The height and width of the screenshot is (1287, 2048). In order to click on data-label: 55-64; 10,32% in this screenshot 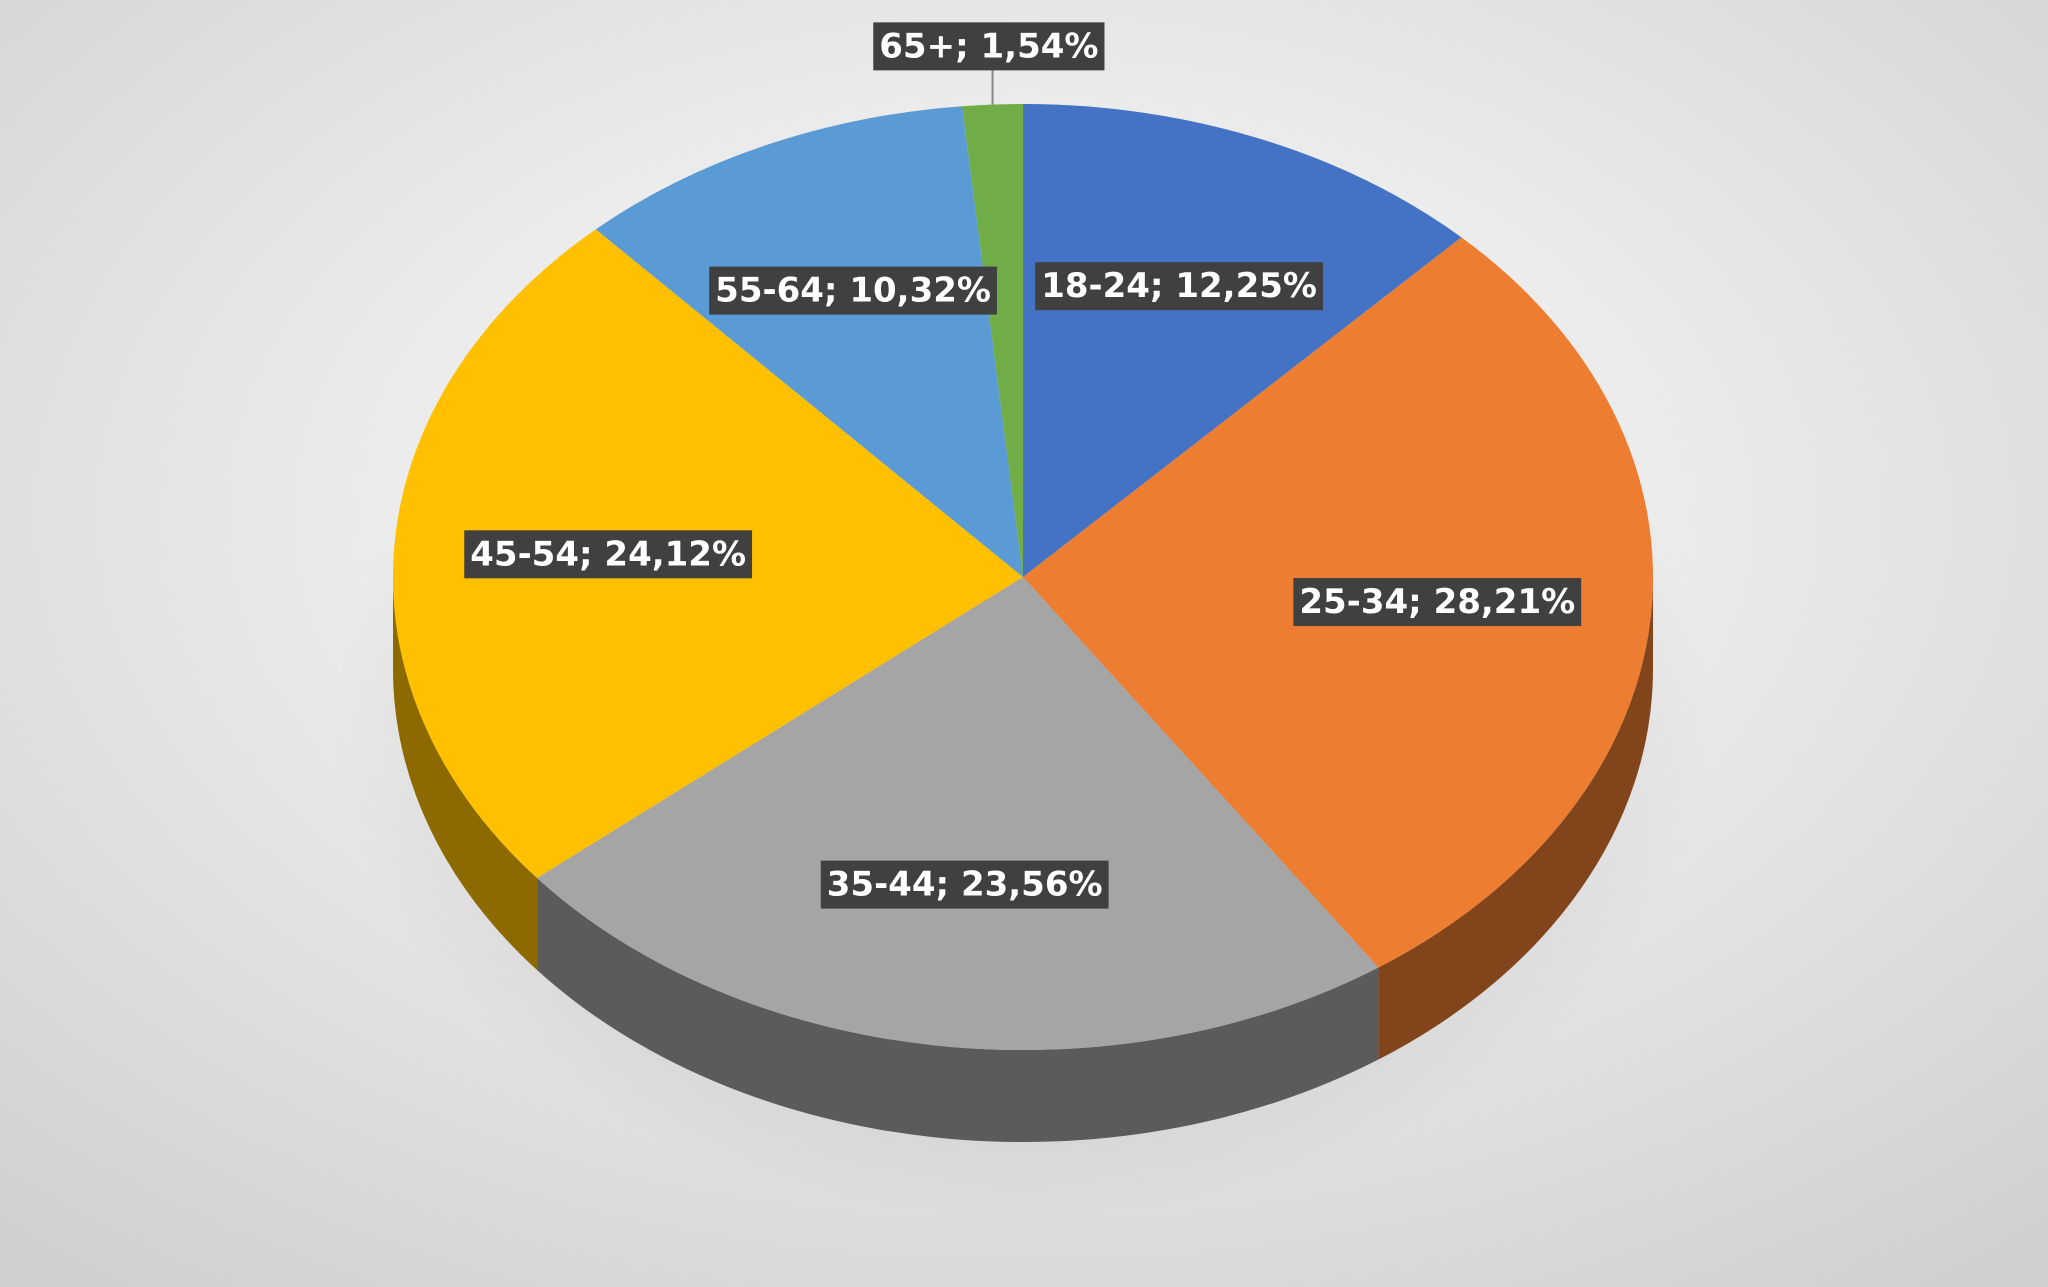, I will do `click(853, 291)`.